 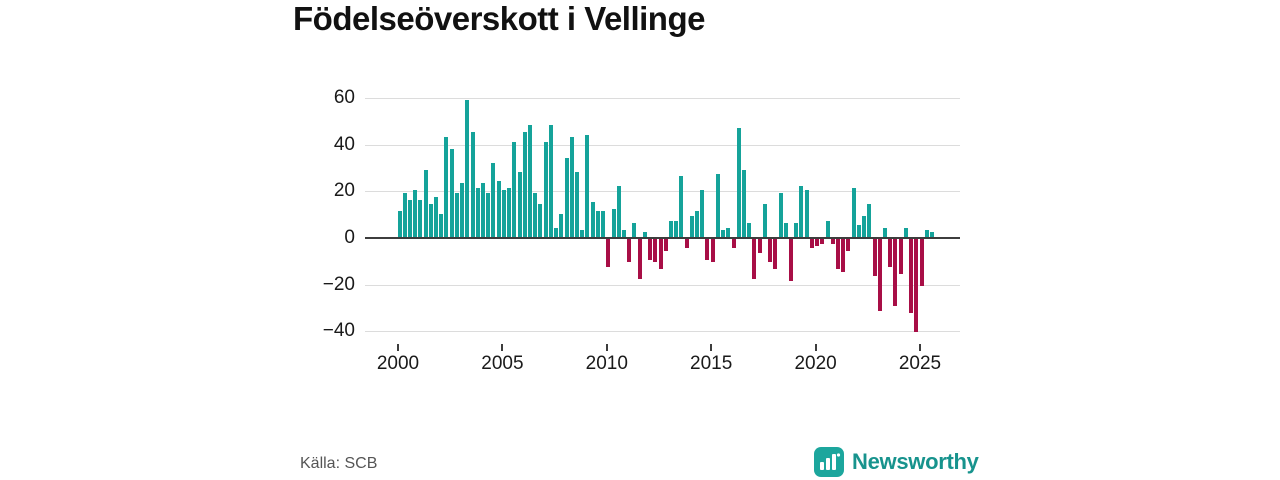 What do you see at coordinates (822, 241) in the screenshot?
I see `bar-2020Q2` at bounding box center [822, 241].